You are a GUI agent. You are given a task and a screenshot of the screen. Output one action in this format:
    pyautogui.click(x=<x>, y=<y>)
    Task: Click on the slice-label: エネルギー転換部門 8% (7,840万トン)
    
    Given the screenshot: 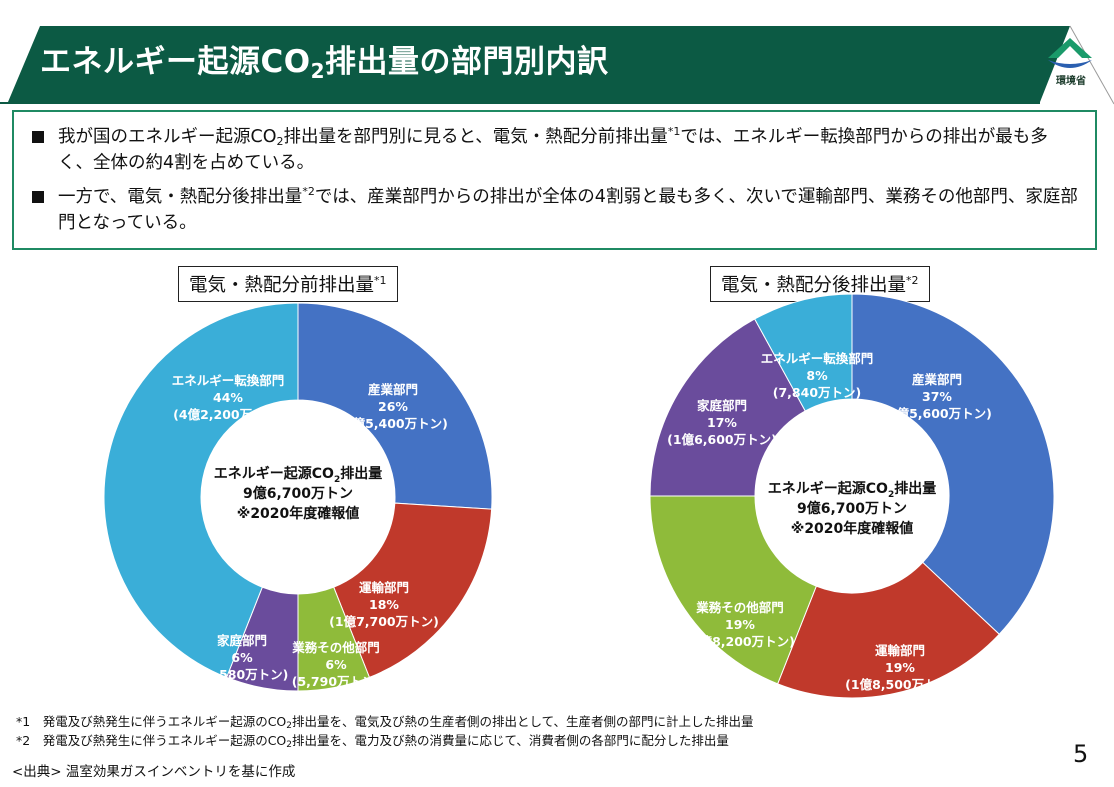 What is the action you would take?
    pyautogui.click(x=817, y=375)
    